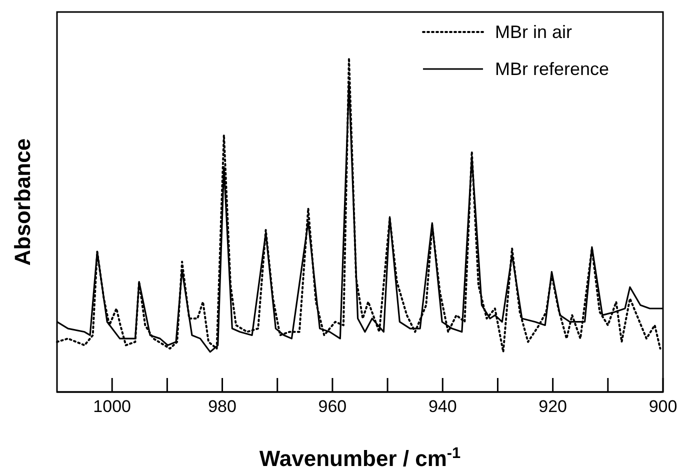 This screenshot has height=475, width=688. What do you see at coordinates (360, 457) in the screenshot?
I see `x-axis-title: Wavenumber / cm$^{-1}$` at bounding box center [360, 457].